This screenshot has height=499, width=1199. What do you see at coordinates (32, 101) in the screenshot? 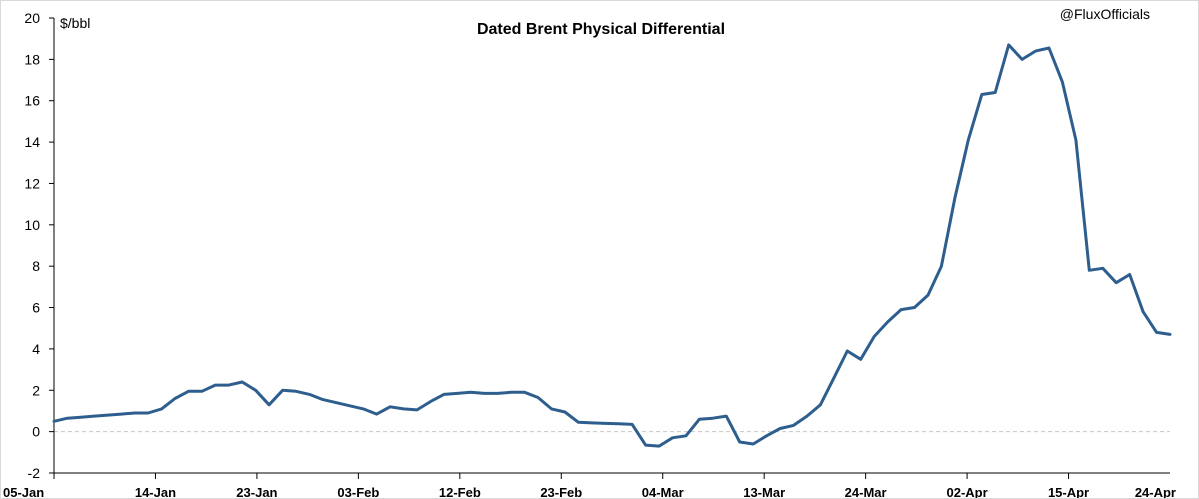
I see `y-tick-label: 16` at bounding box center [32, 101].